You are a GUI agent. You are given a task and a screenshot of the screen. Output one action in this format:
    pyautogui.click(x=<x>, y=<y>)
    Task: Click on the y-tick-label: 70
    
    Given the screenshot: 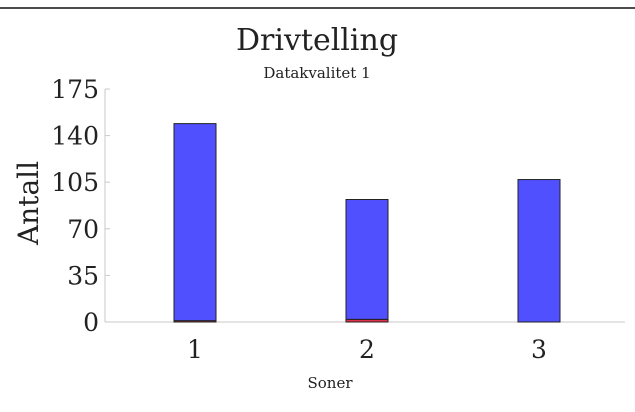 What is the action you would take?
    pyautogui.click(x=83, y=229)
    